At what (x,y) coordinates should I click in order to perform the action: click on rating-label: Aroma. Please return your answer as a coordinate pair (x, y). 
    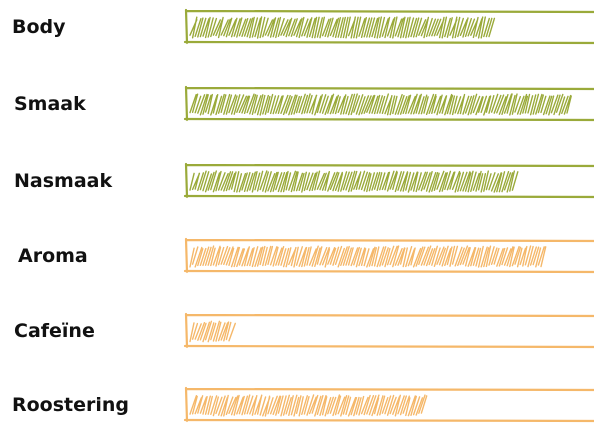
    Looking at the image, I should click on (53, 256).